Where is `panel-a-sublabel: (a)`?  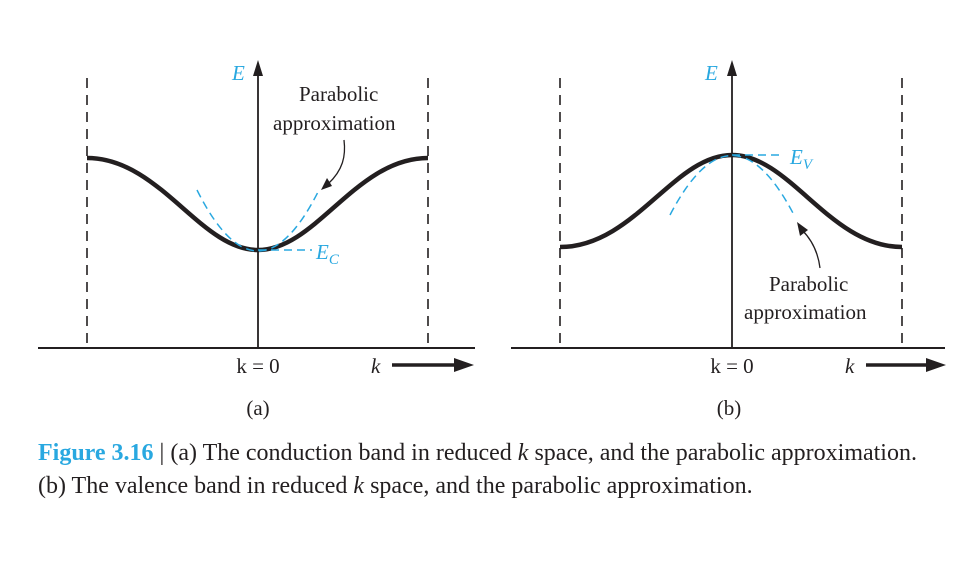
panel-a-sublabel: (a) is located at coordinates (257, 408).